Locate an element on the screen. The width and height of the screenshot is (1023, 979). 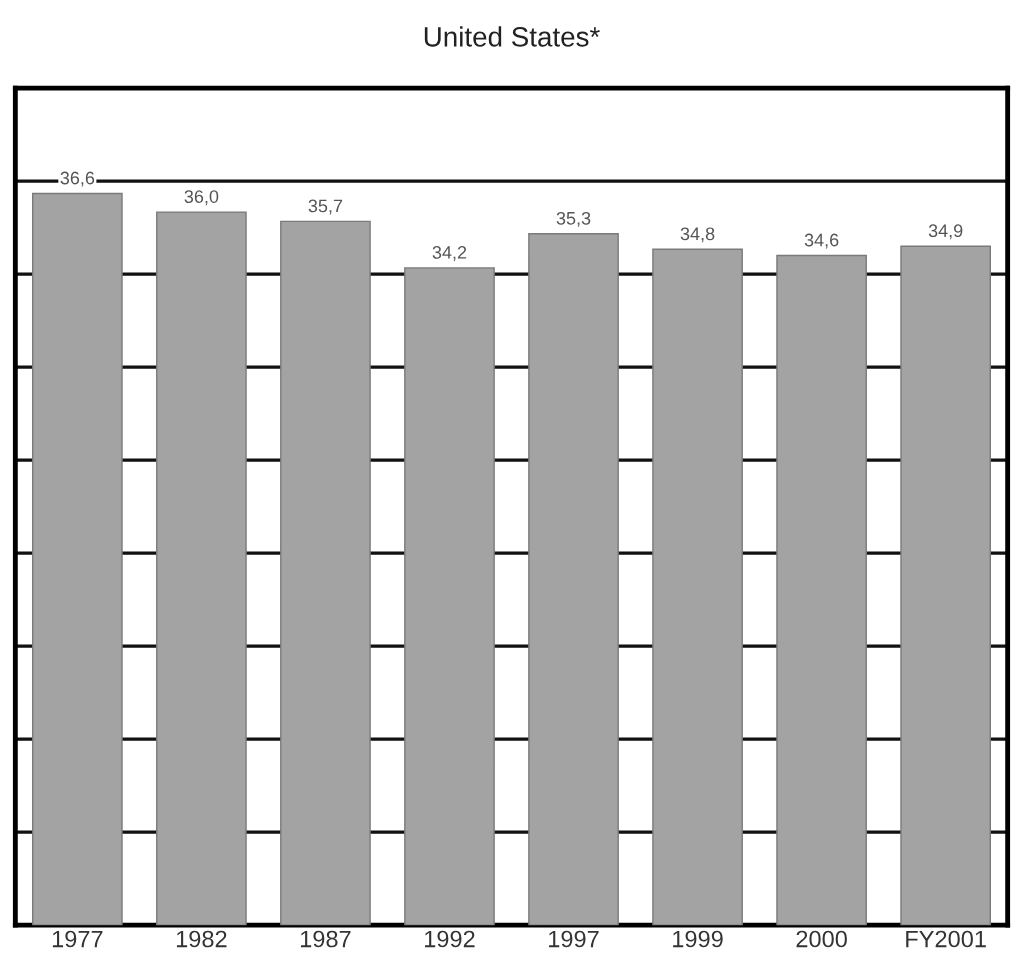
data-label: 34,8 is located at coordinates (697, 235).